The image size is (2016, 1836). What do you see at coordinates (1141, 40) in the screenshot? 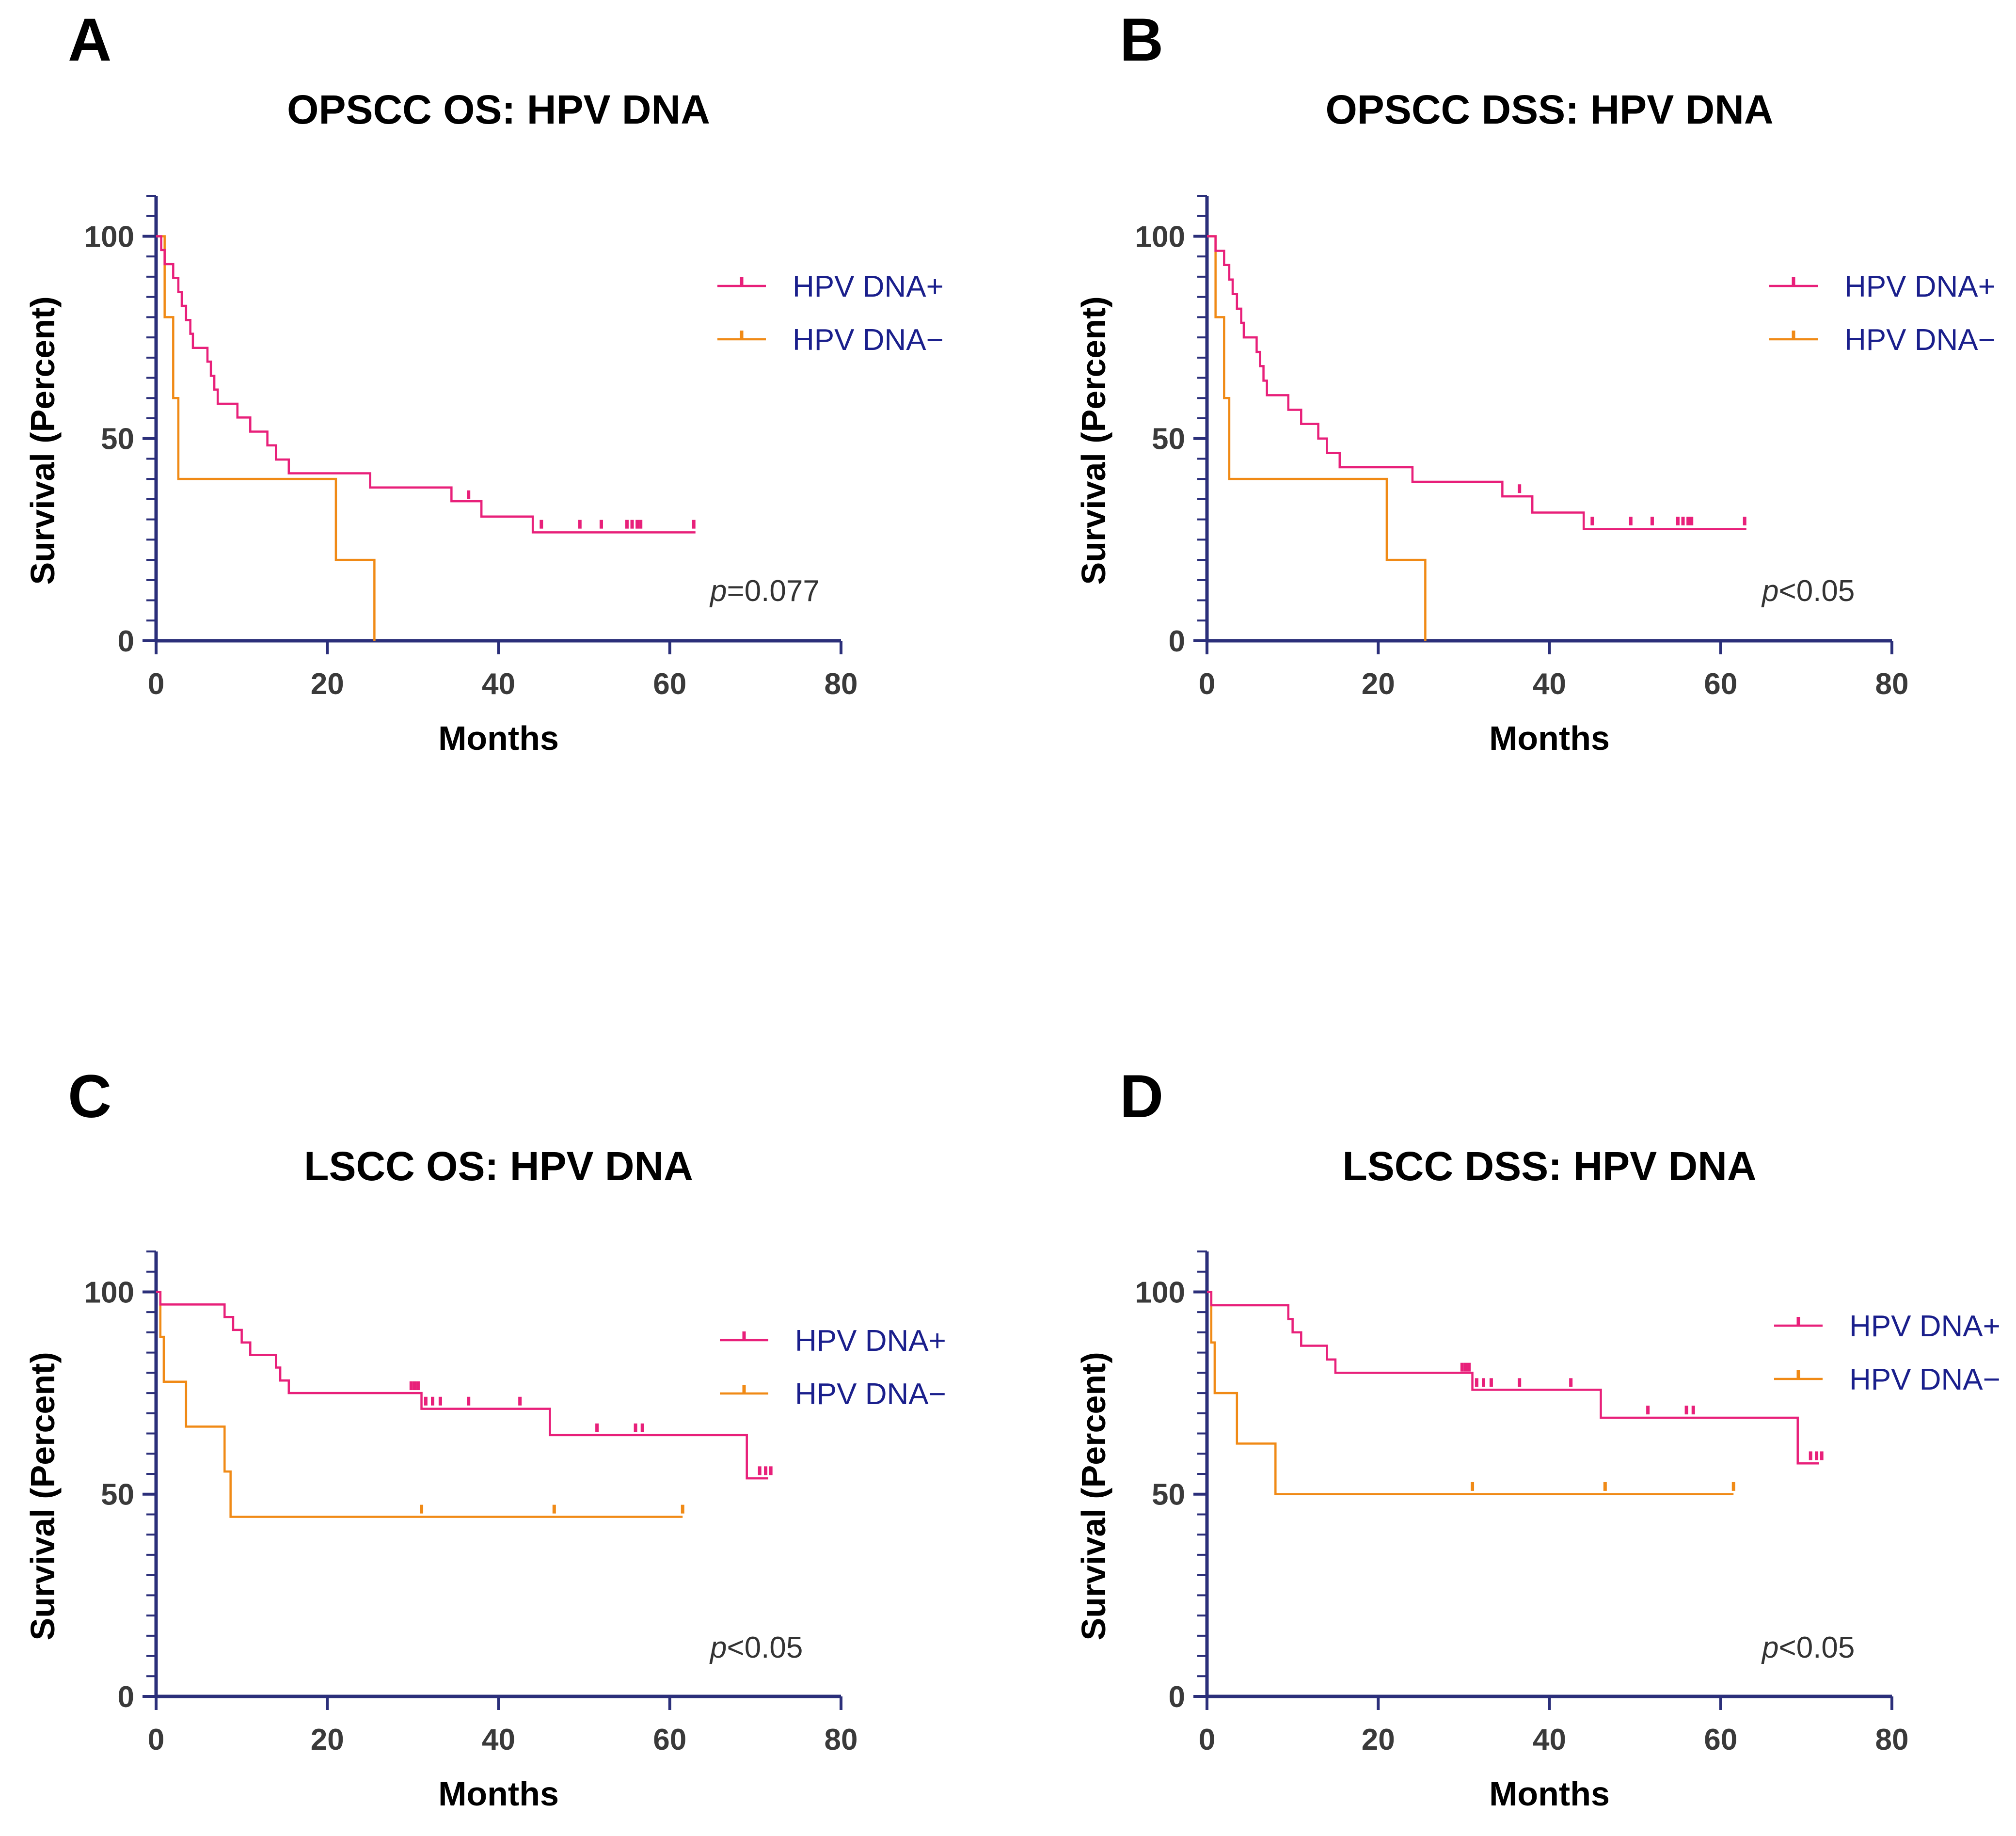
I see `panel-letter: B` at bounding box center [1141, 40].